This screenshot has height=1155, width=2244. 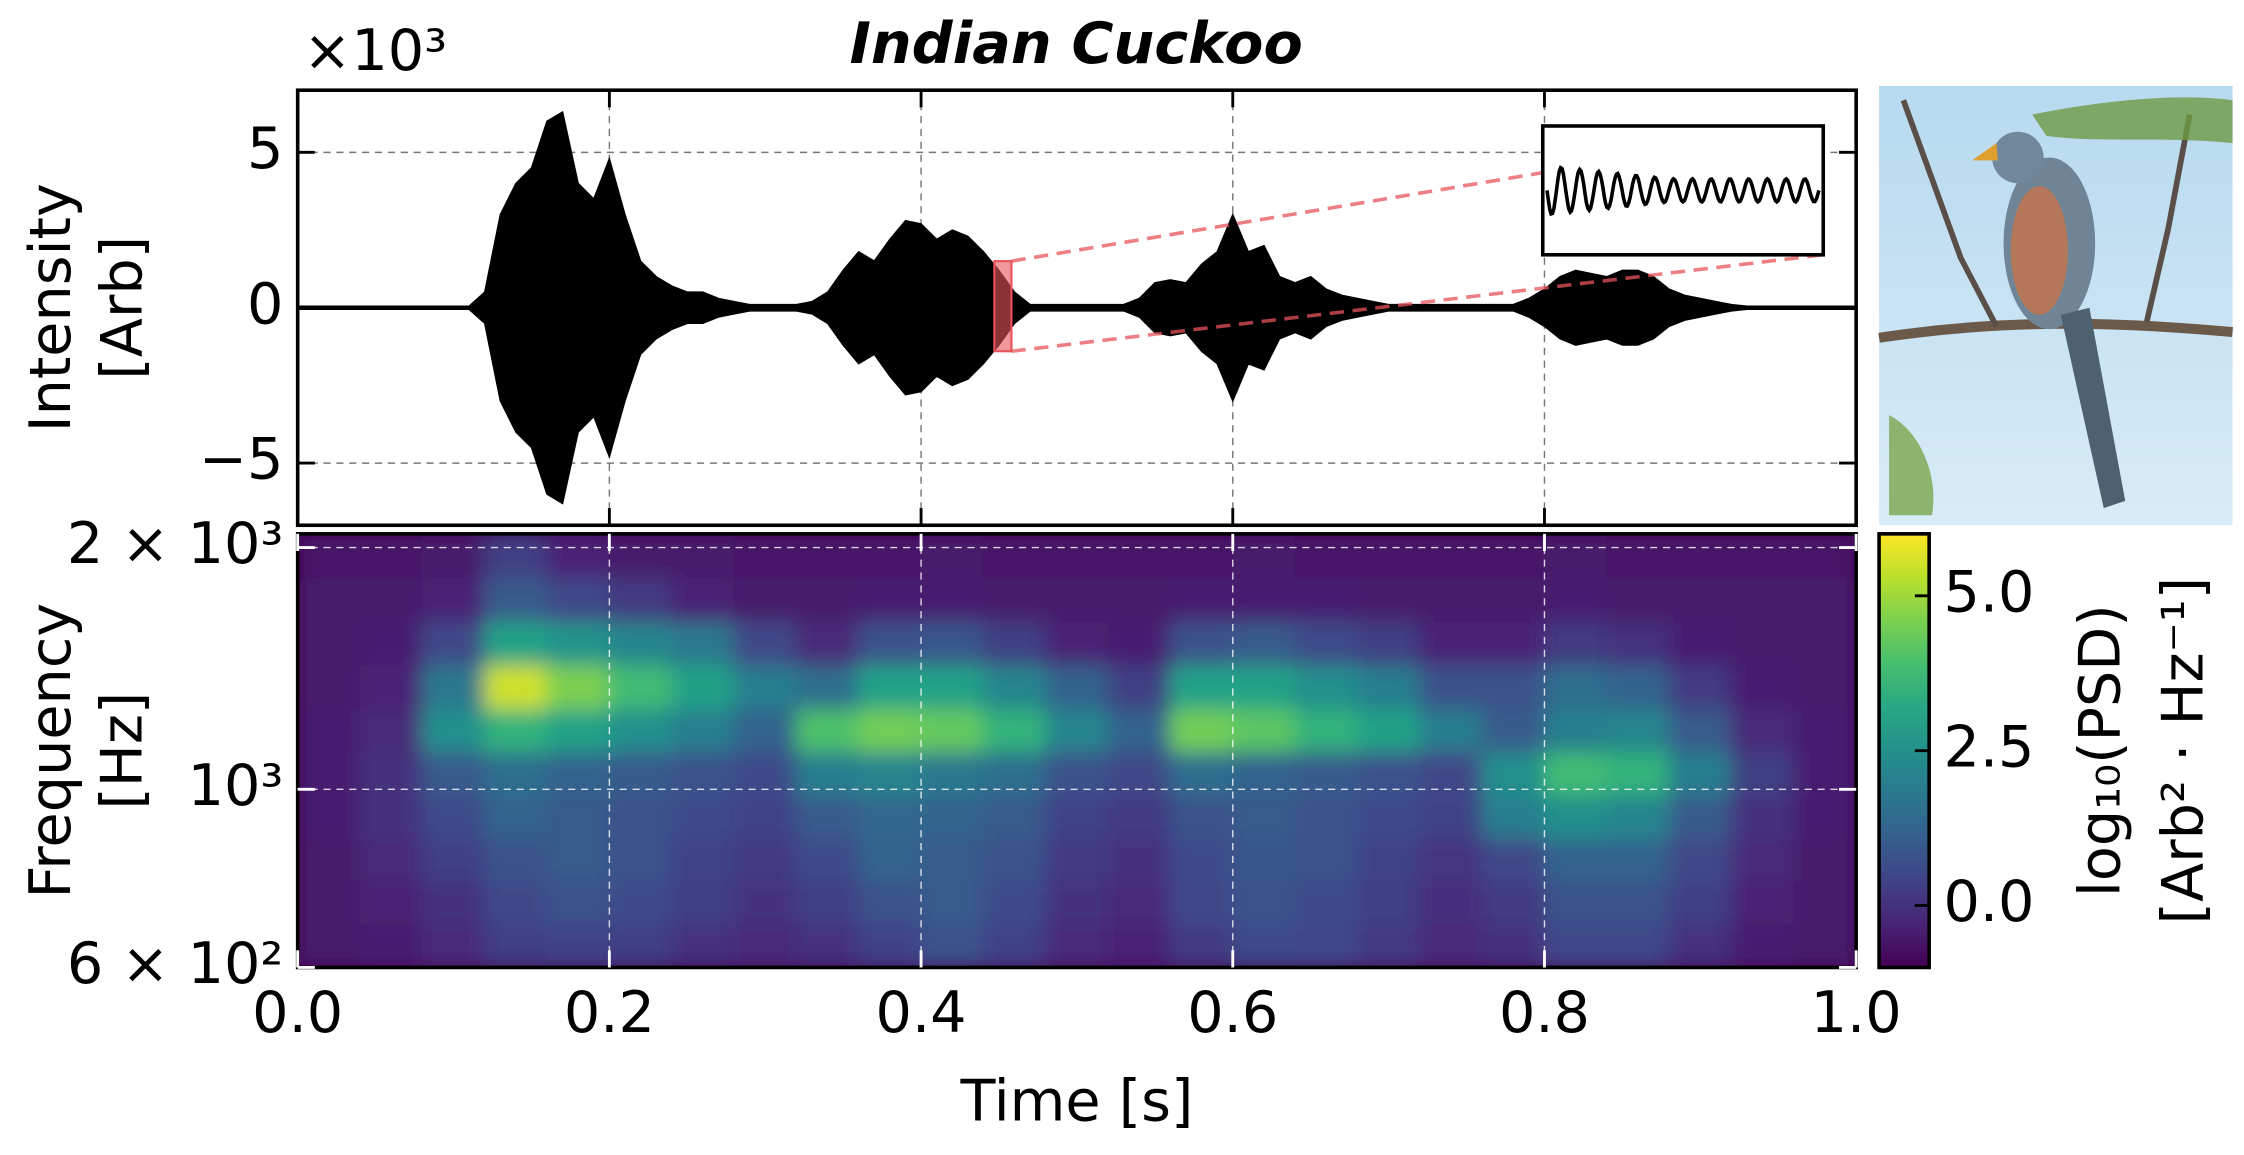 I want to click on colorbar-tick-label: 5.0, so click(x=1988, y=592).